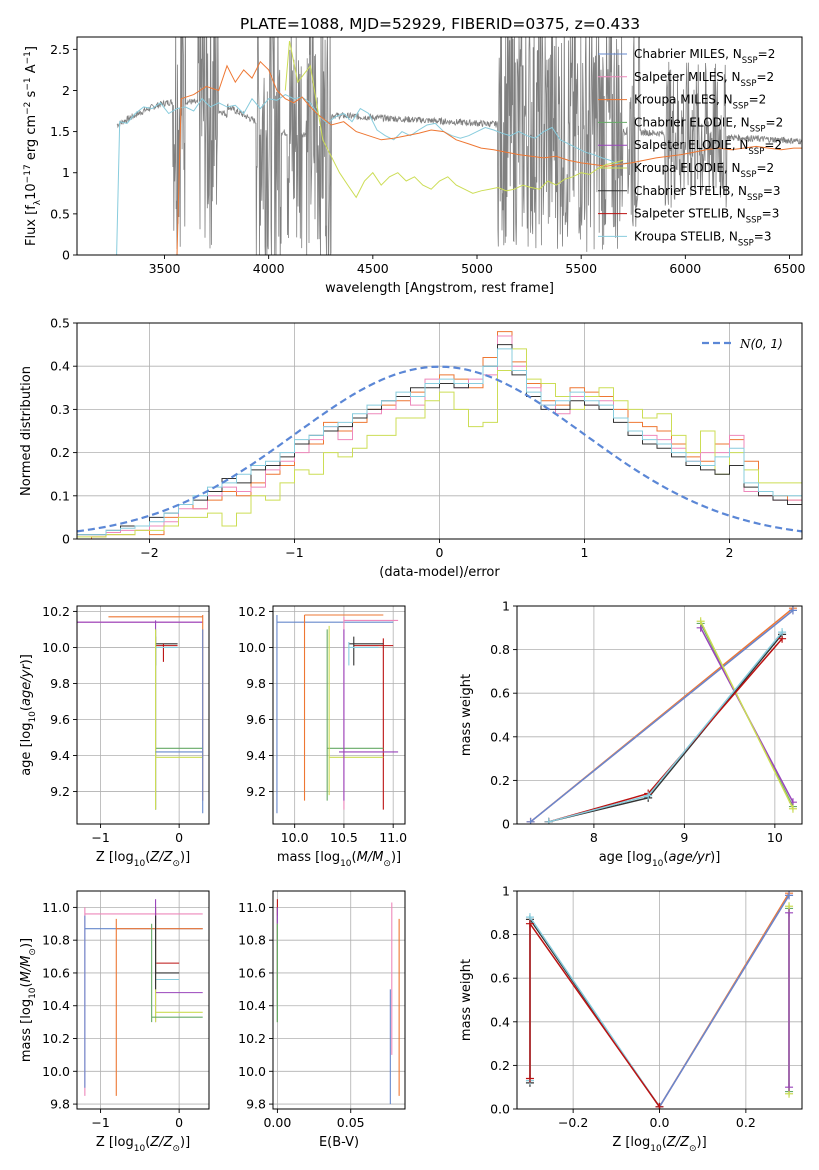 This screenshot has width=819, height=1170. I want to click on axis-label: Flux [fλ10−17 erg cm−2 s−1 A−1], so click(33, 146).